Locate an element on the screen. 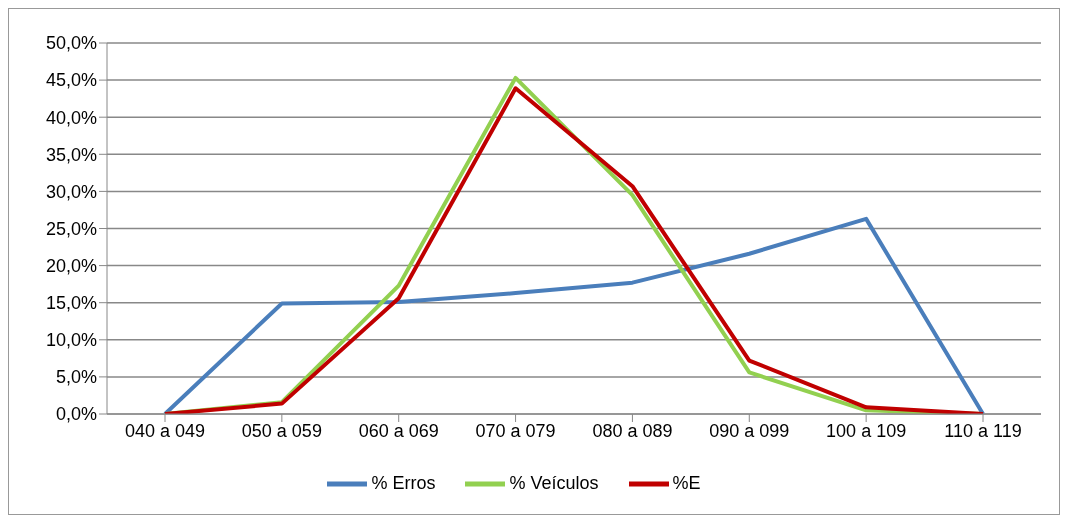  y-tick-label: 45,0% is located at coordinates (71, 80).